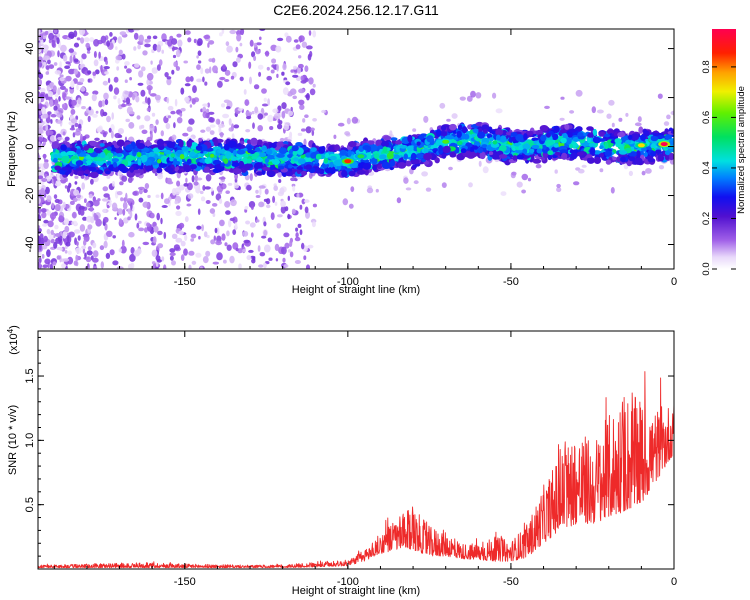  Describe the element at coordinates (14, 327) in the screenshot. I see `snr-y-multiplier-close: )` at that location.